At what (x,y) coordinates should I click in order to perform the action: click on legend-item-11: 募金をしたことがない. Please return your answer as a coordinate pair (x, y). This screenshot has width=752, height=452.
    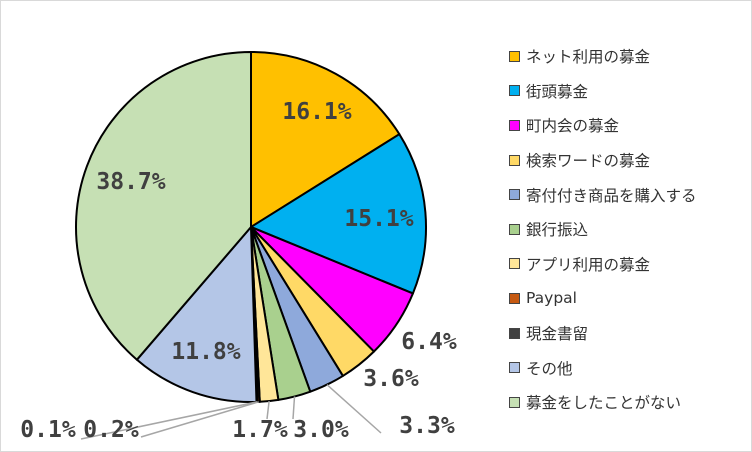
    Looking at the image, I should click on (629, 402).